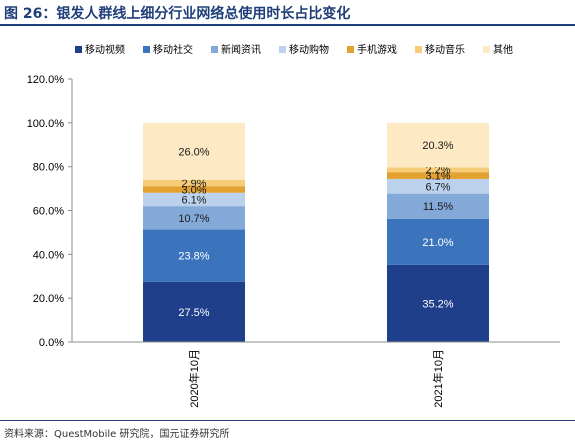 The height and width of the screenshot is (443, 575). I want to click on x-tick-label: 2020年10月, so click(194, 378).